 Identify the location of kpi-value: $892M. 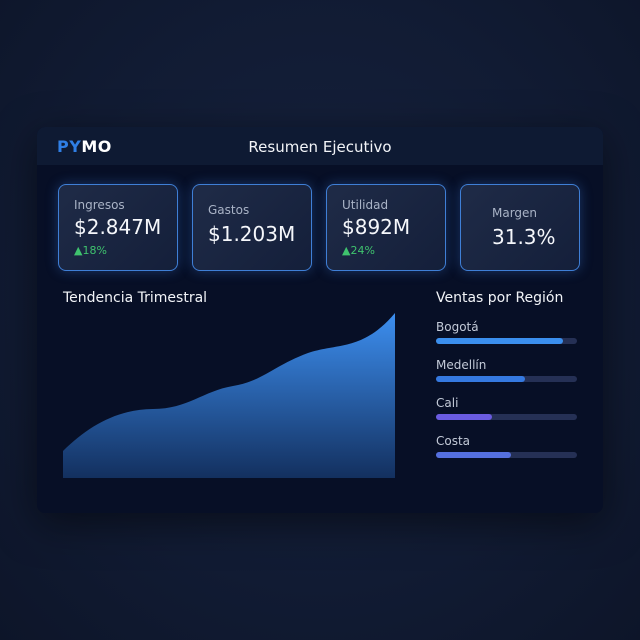
(376, 227).